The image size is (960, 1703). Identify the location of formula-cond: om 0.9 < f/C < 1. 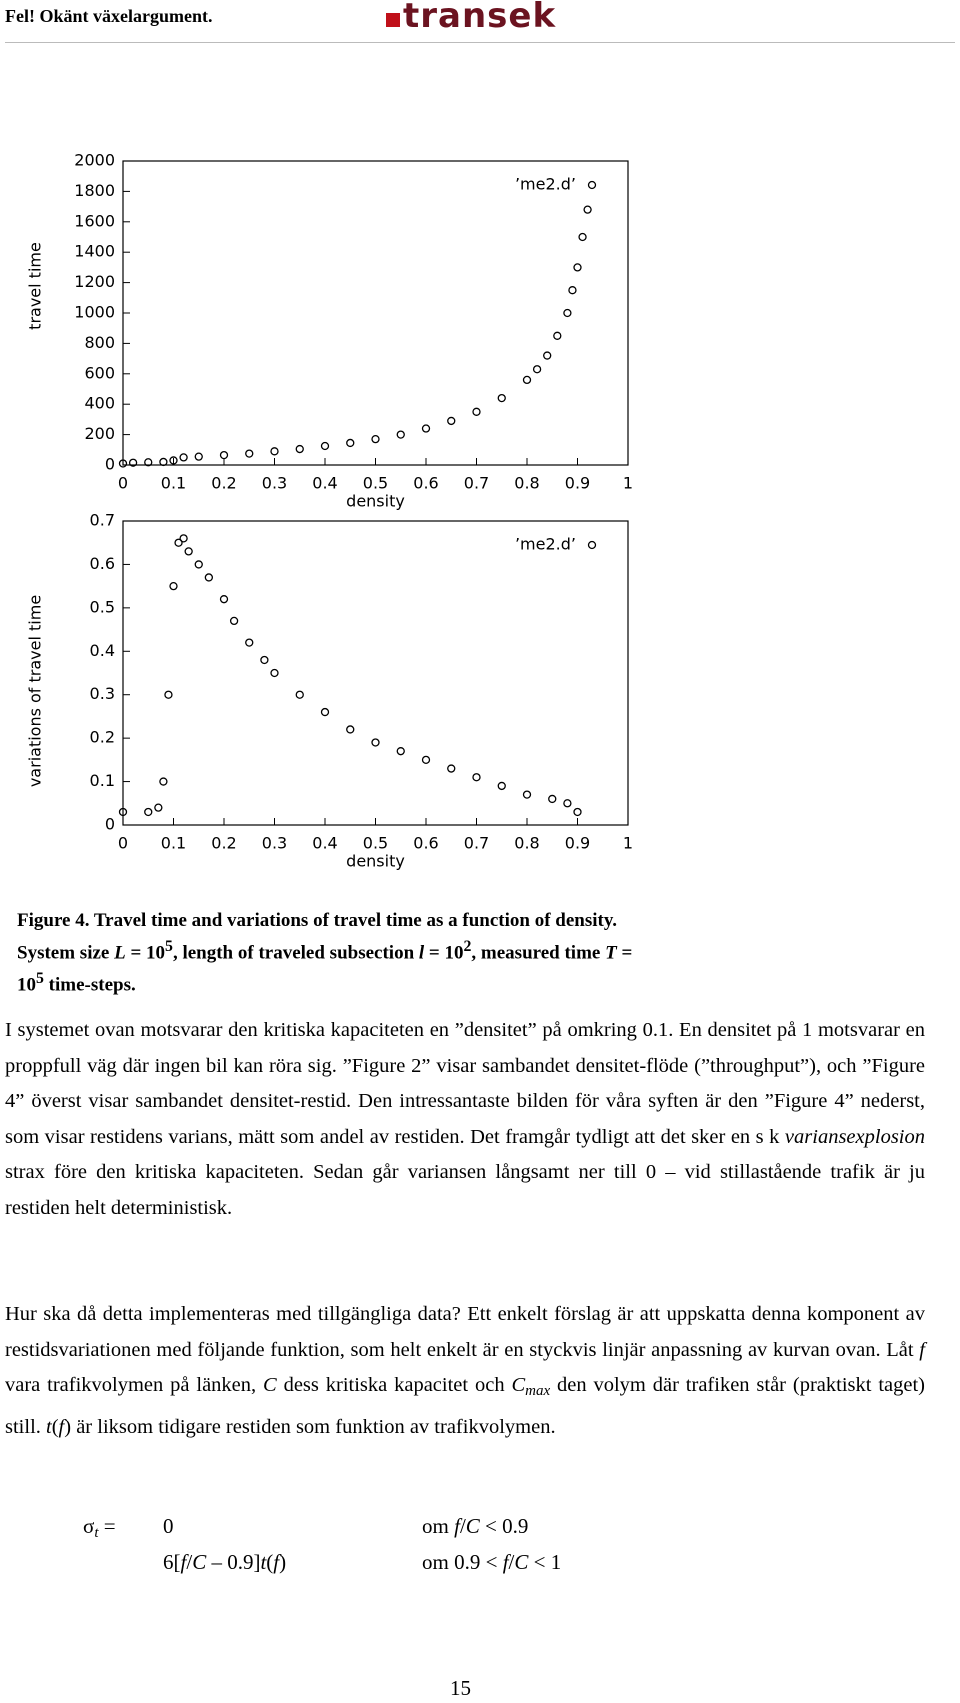
(491, 1562).